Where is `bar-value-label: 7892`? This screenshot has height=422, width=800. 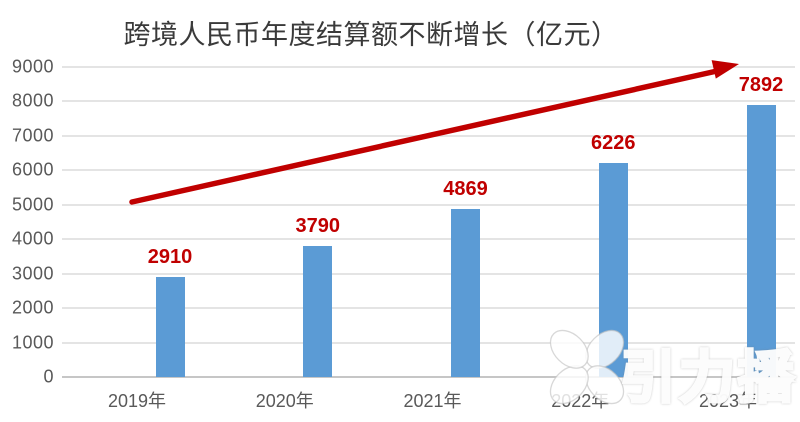
bar-value-label: 7892 is located at coordinates (761, 85).